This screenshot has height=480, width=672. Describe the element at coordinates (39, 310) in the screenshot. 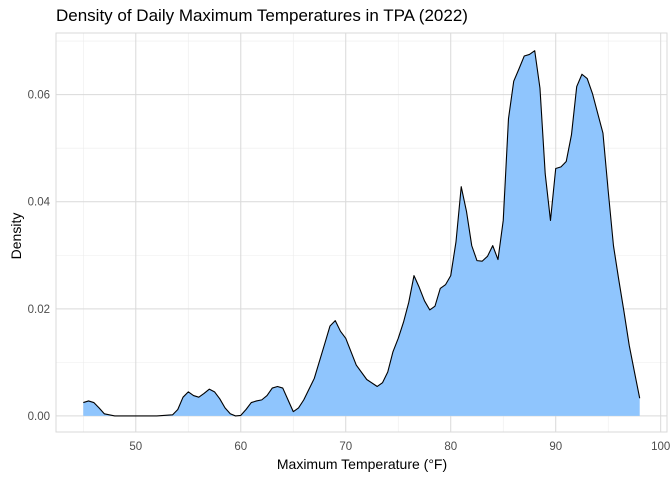

I see `y-tick-label: 0.02` at that location.